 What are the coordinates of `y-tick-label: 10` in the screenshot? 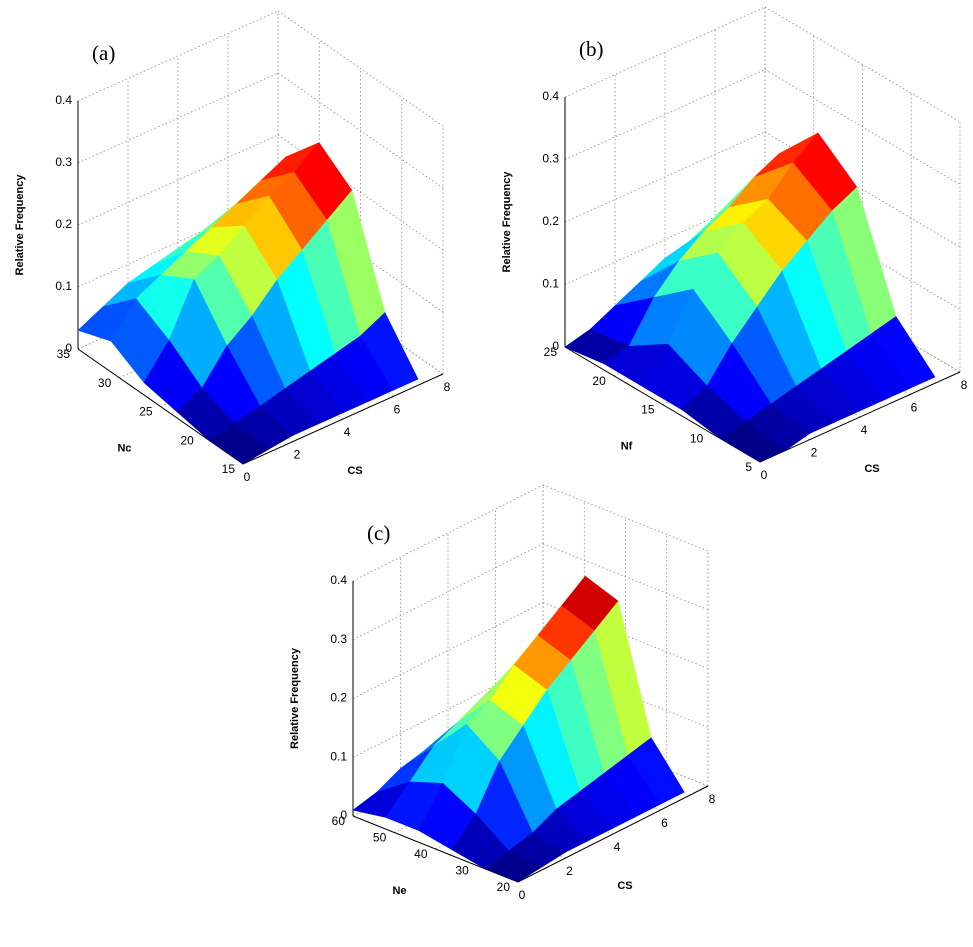 It's located at (697, 438).